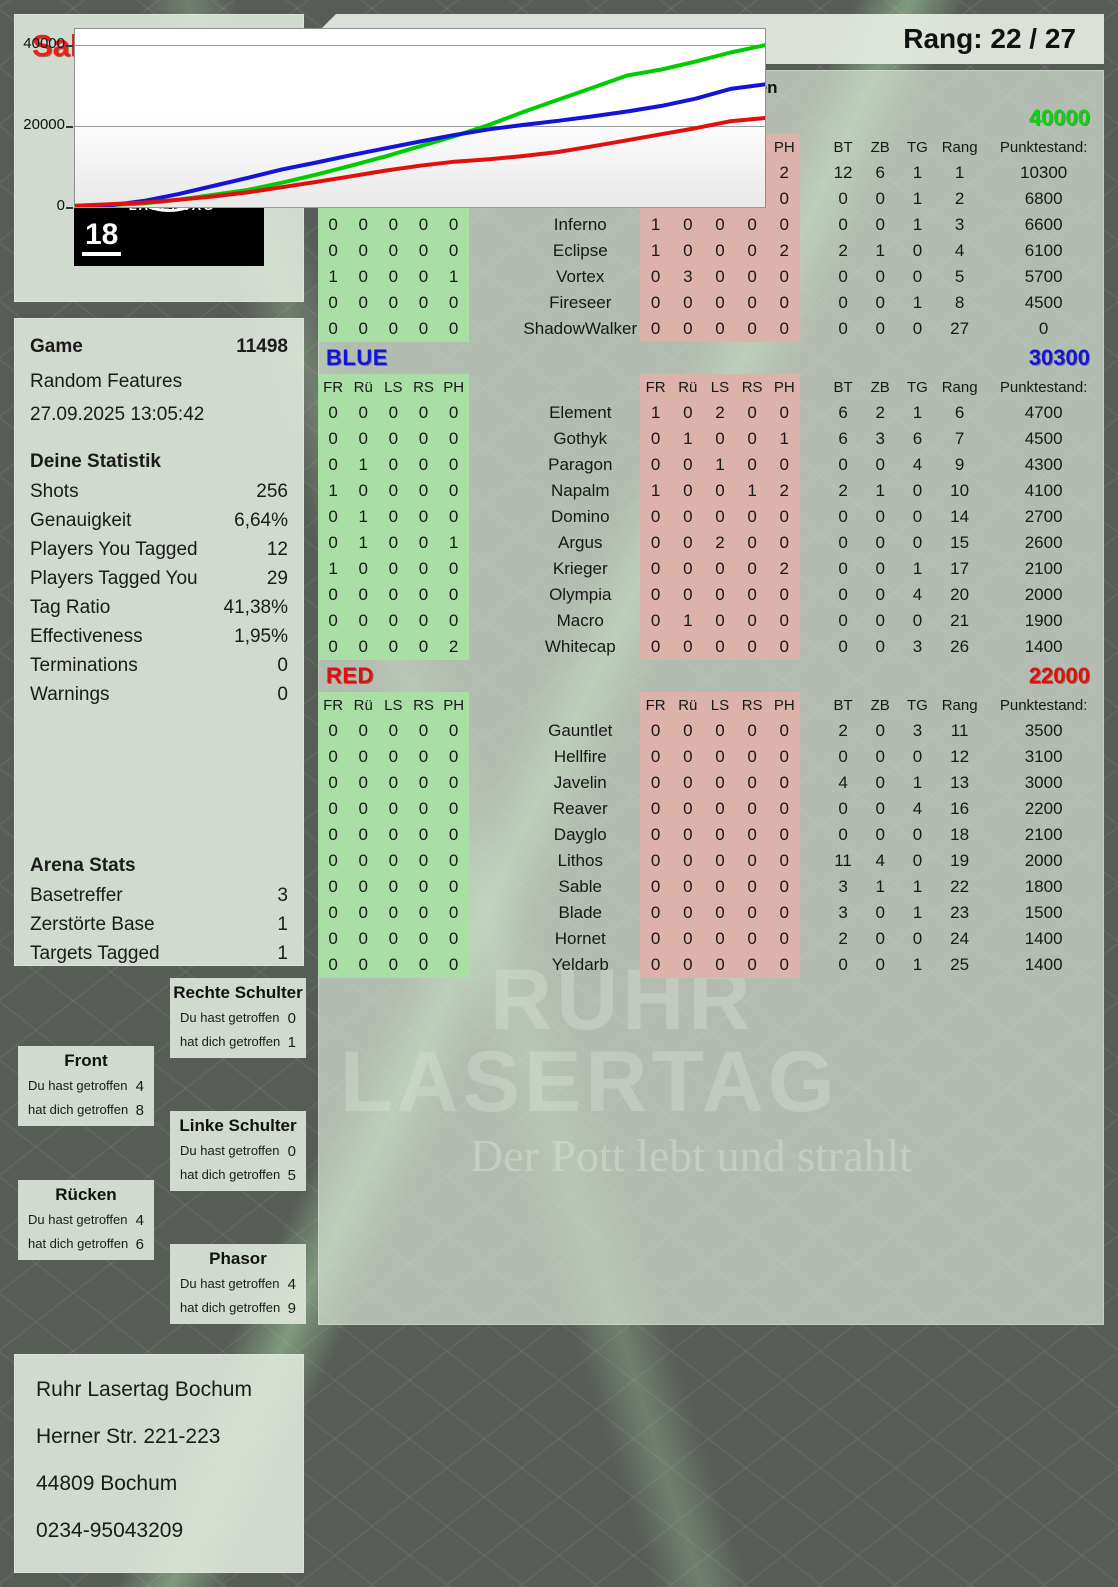 The image size is (1118, 1587). I want to click on table-row: 0 0 0 0 0 Reaver 0 0 0 0 0 0 0 4 16 2200, so click(711, 809).